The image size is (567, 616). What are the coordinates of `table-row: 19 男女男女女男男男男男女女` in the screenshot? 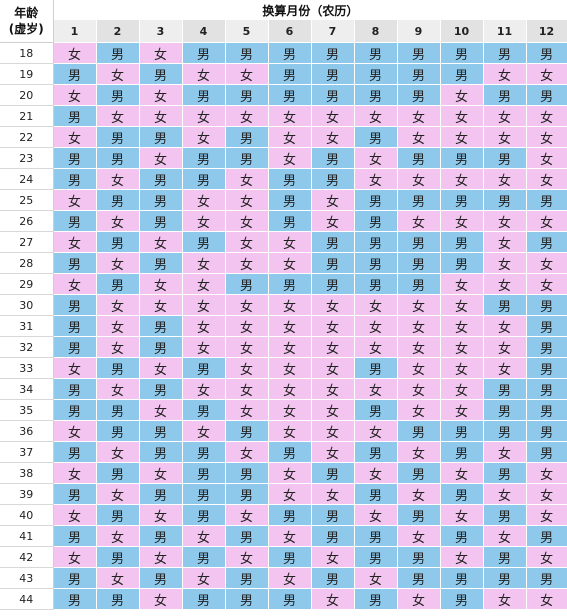 It's located at (283, 74).